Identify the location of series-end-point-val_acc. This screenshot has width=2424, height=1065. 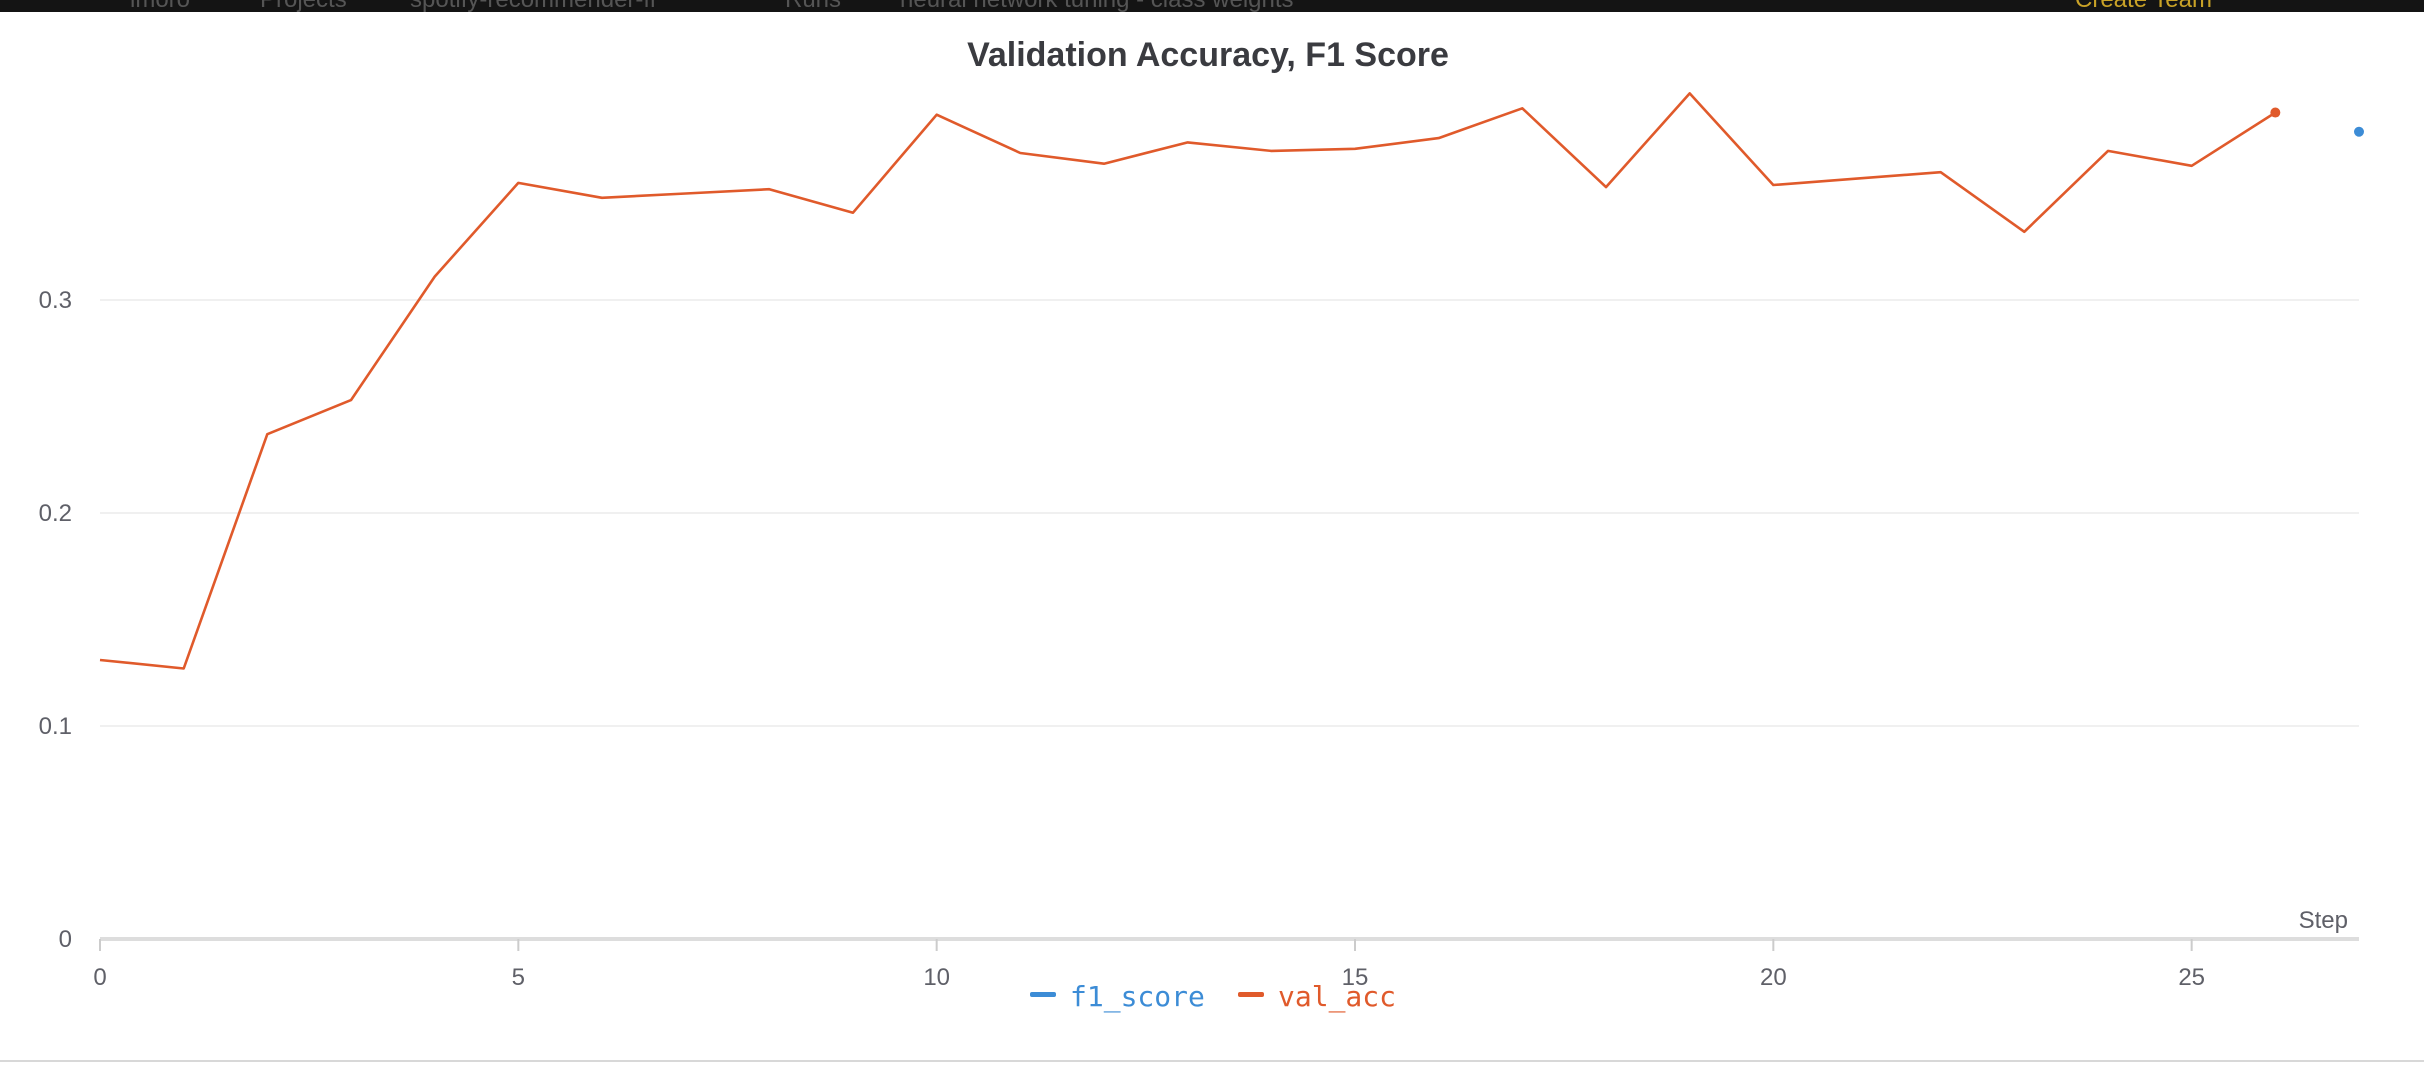
(2275, 113).